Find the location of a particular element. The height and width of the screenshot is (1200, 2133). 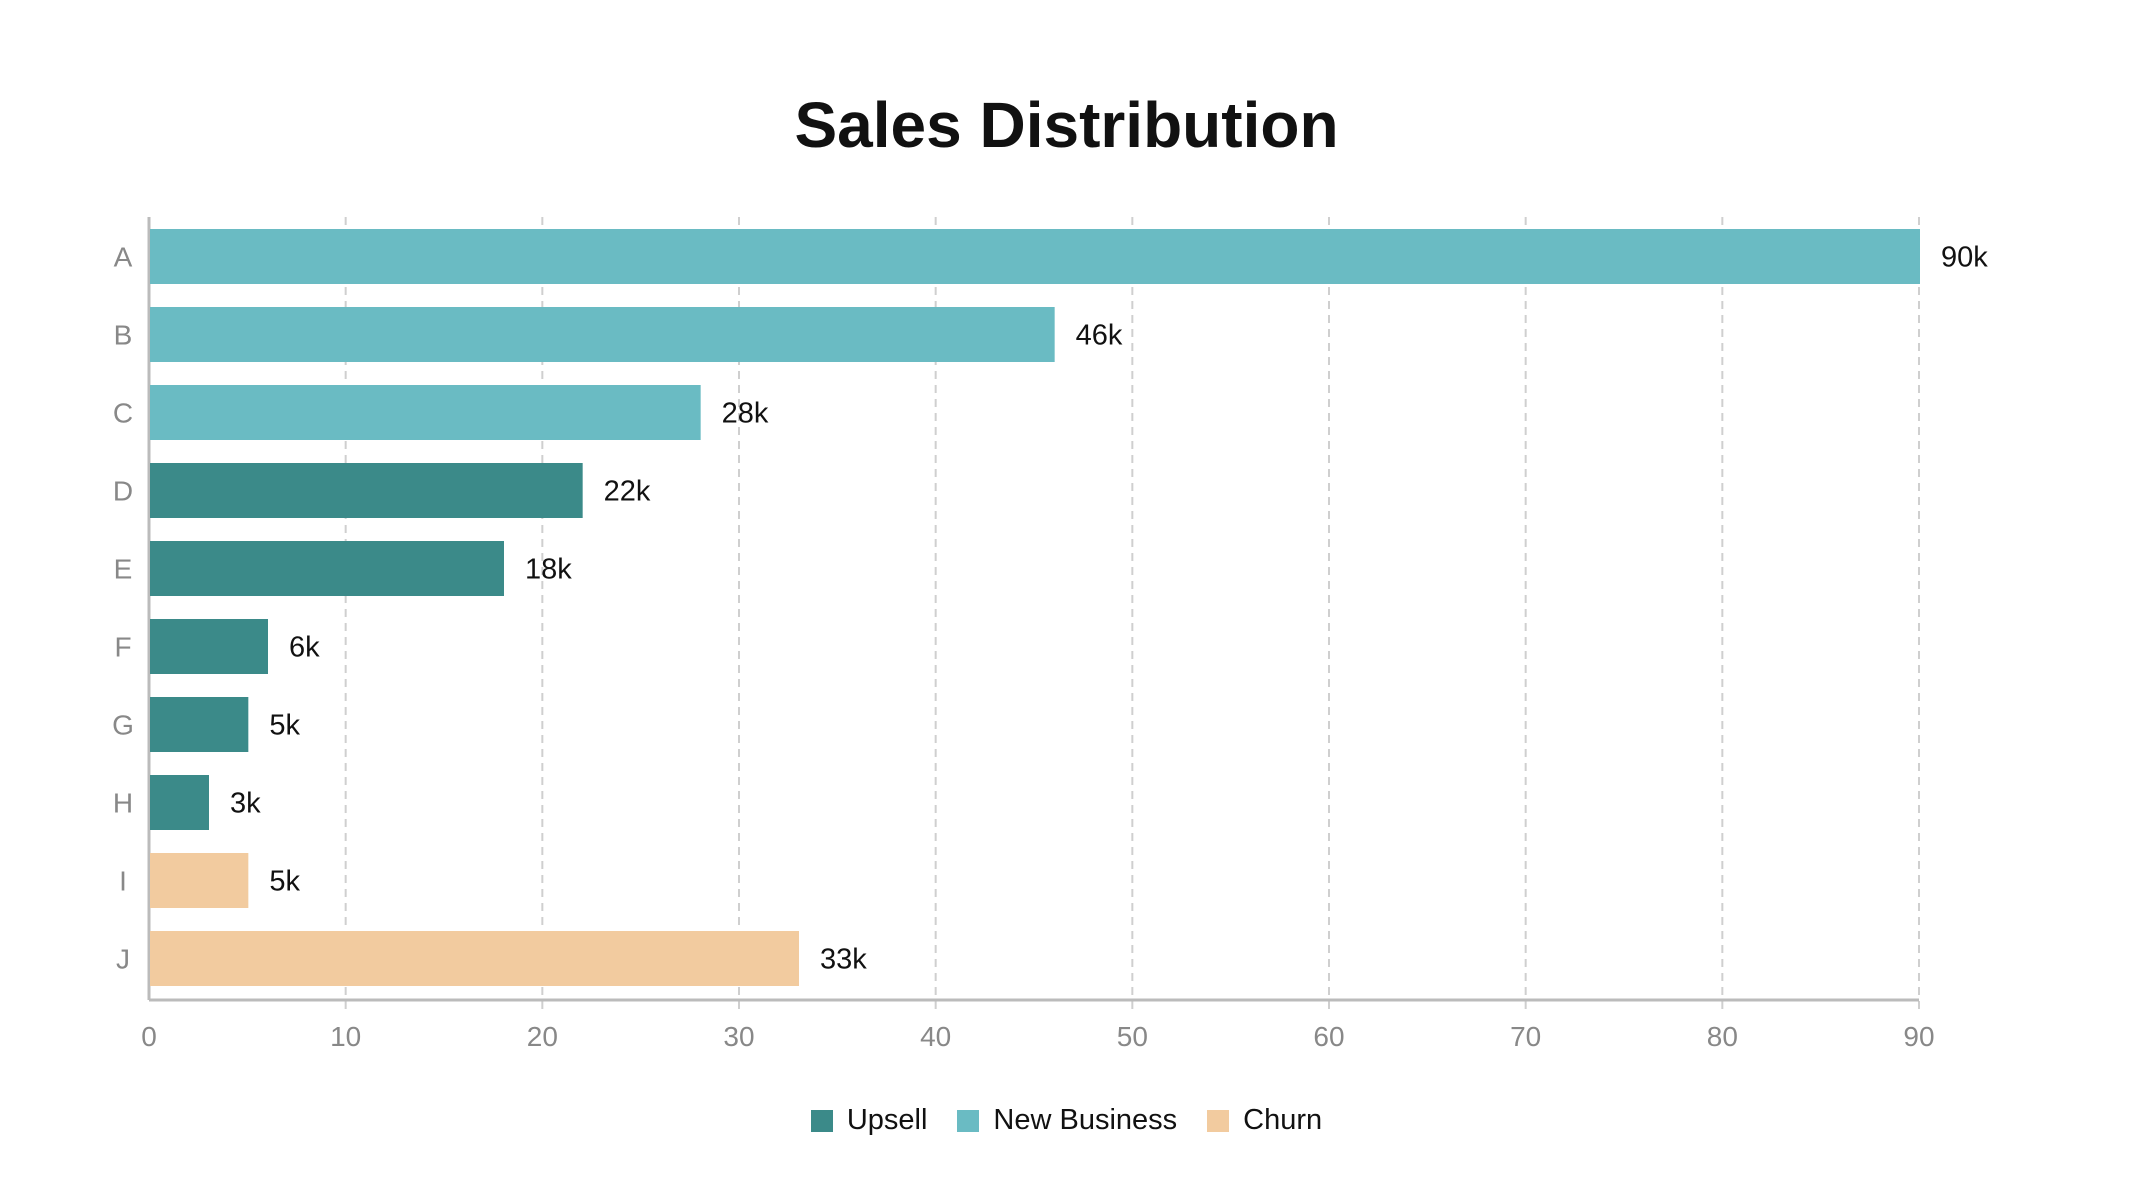

bar-f is located at coordinates (209, 646).